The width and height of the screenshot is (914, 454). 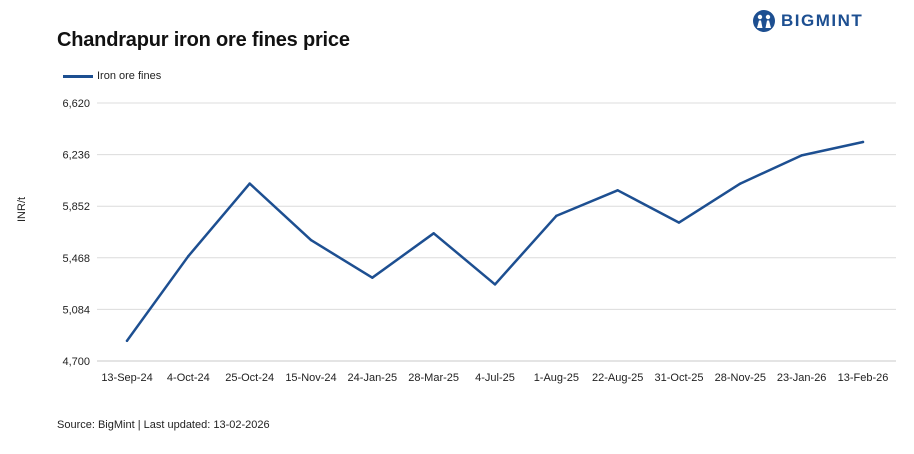 I want to click on legend-label: Iron ore fines, so click(x=129, y=76).